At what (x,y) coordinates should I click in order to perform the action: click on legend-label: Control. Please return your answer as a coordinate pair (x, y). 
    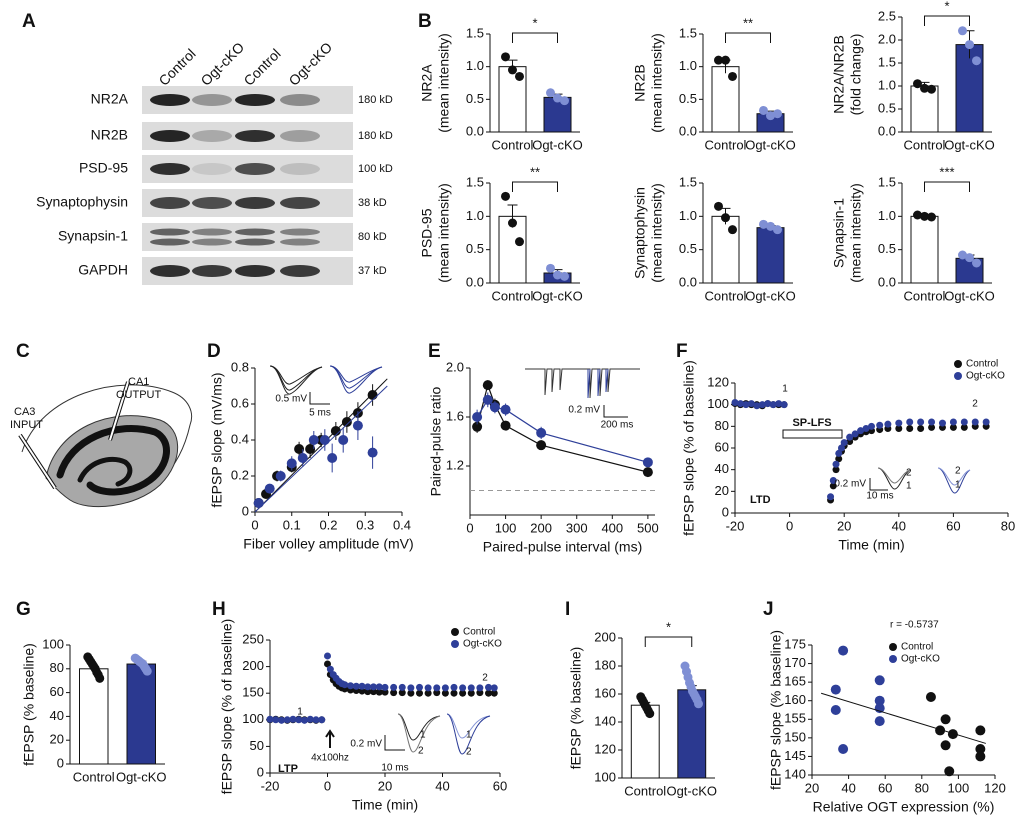
    Looking at the image, I should click on (917, 647).